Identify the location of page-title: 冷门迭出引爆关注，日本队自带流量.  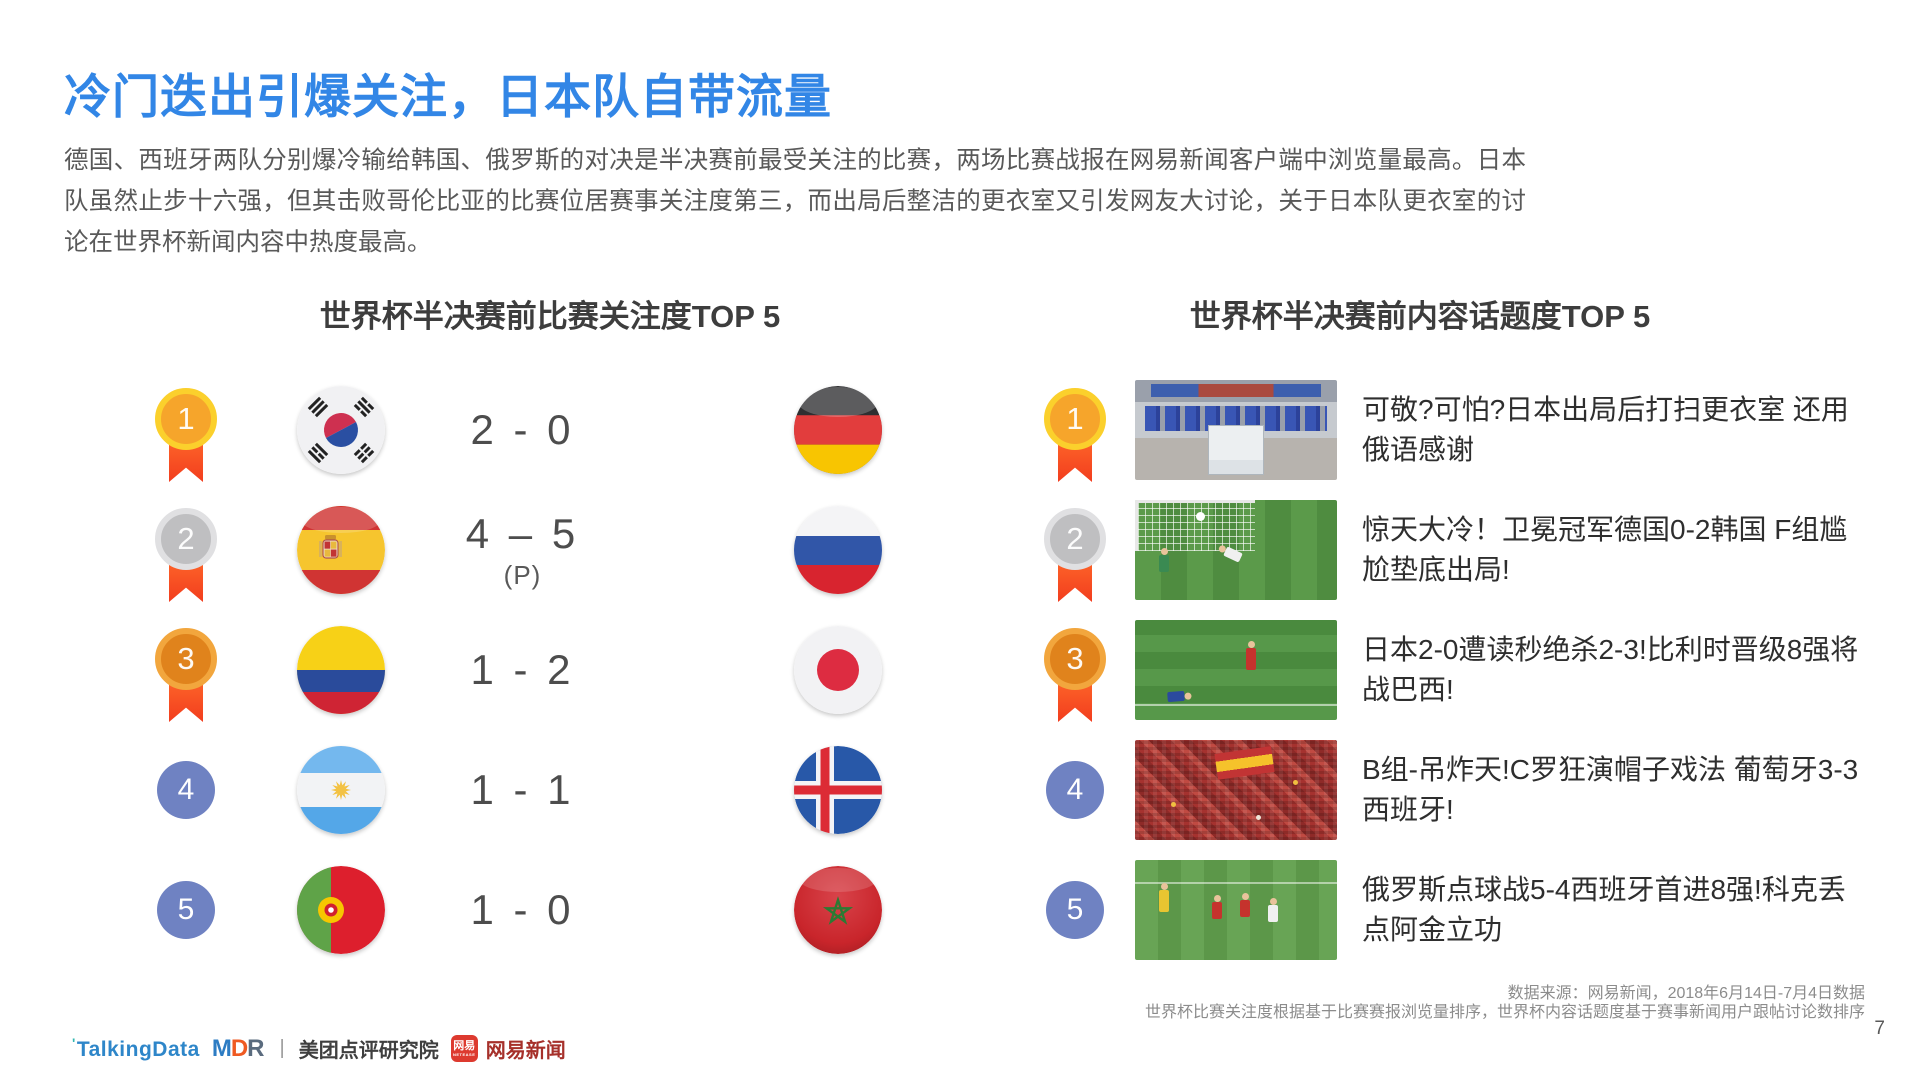
(448, 96).